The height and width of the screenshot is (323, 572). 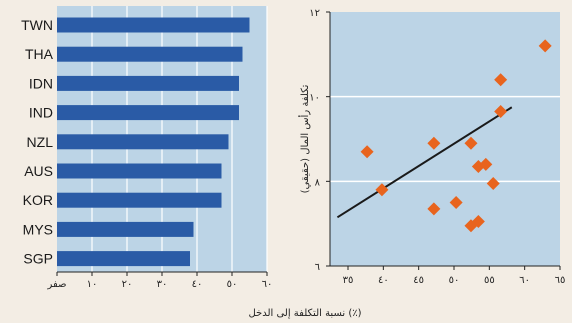 What do you see at coordinates (38, 200) in the screenshot?
I see `bar-label-kor: KOR` at bounding box center [38, 200].